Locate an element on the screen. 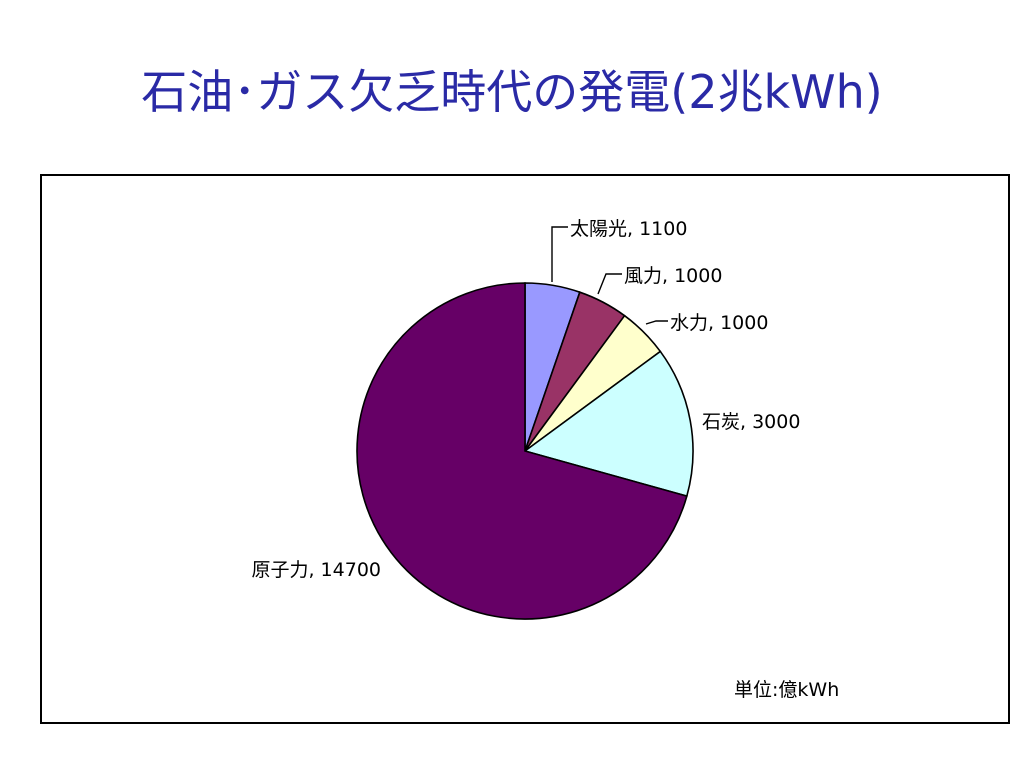 The height and width of the screenshot is (768, 1024). pie-slices is located at coordinates (525, 451).